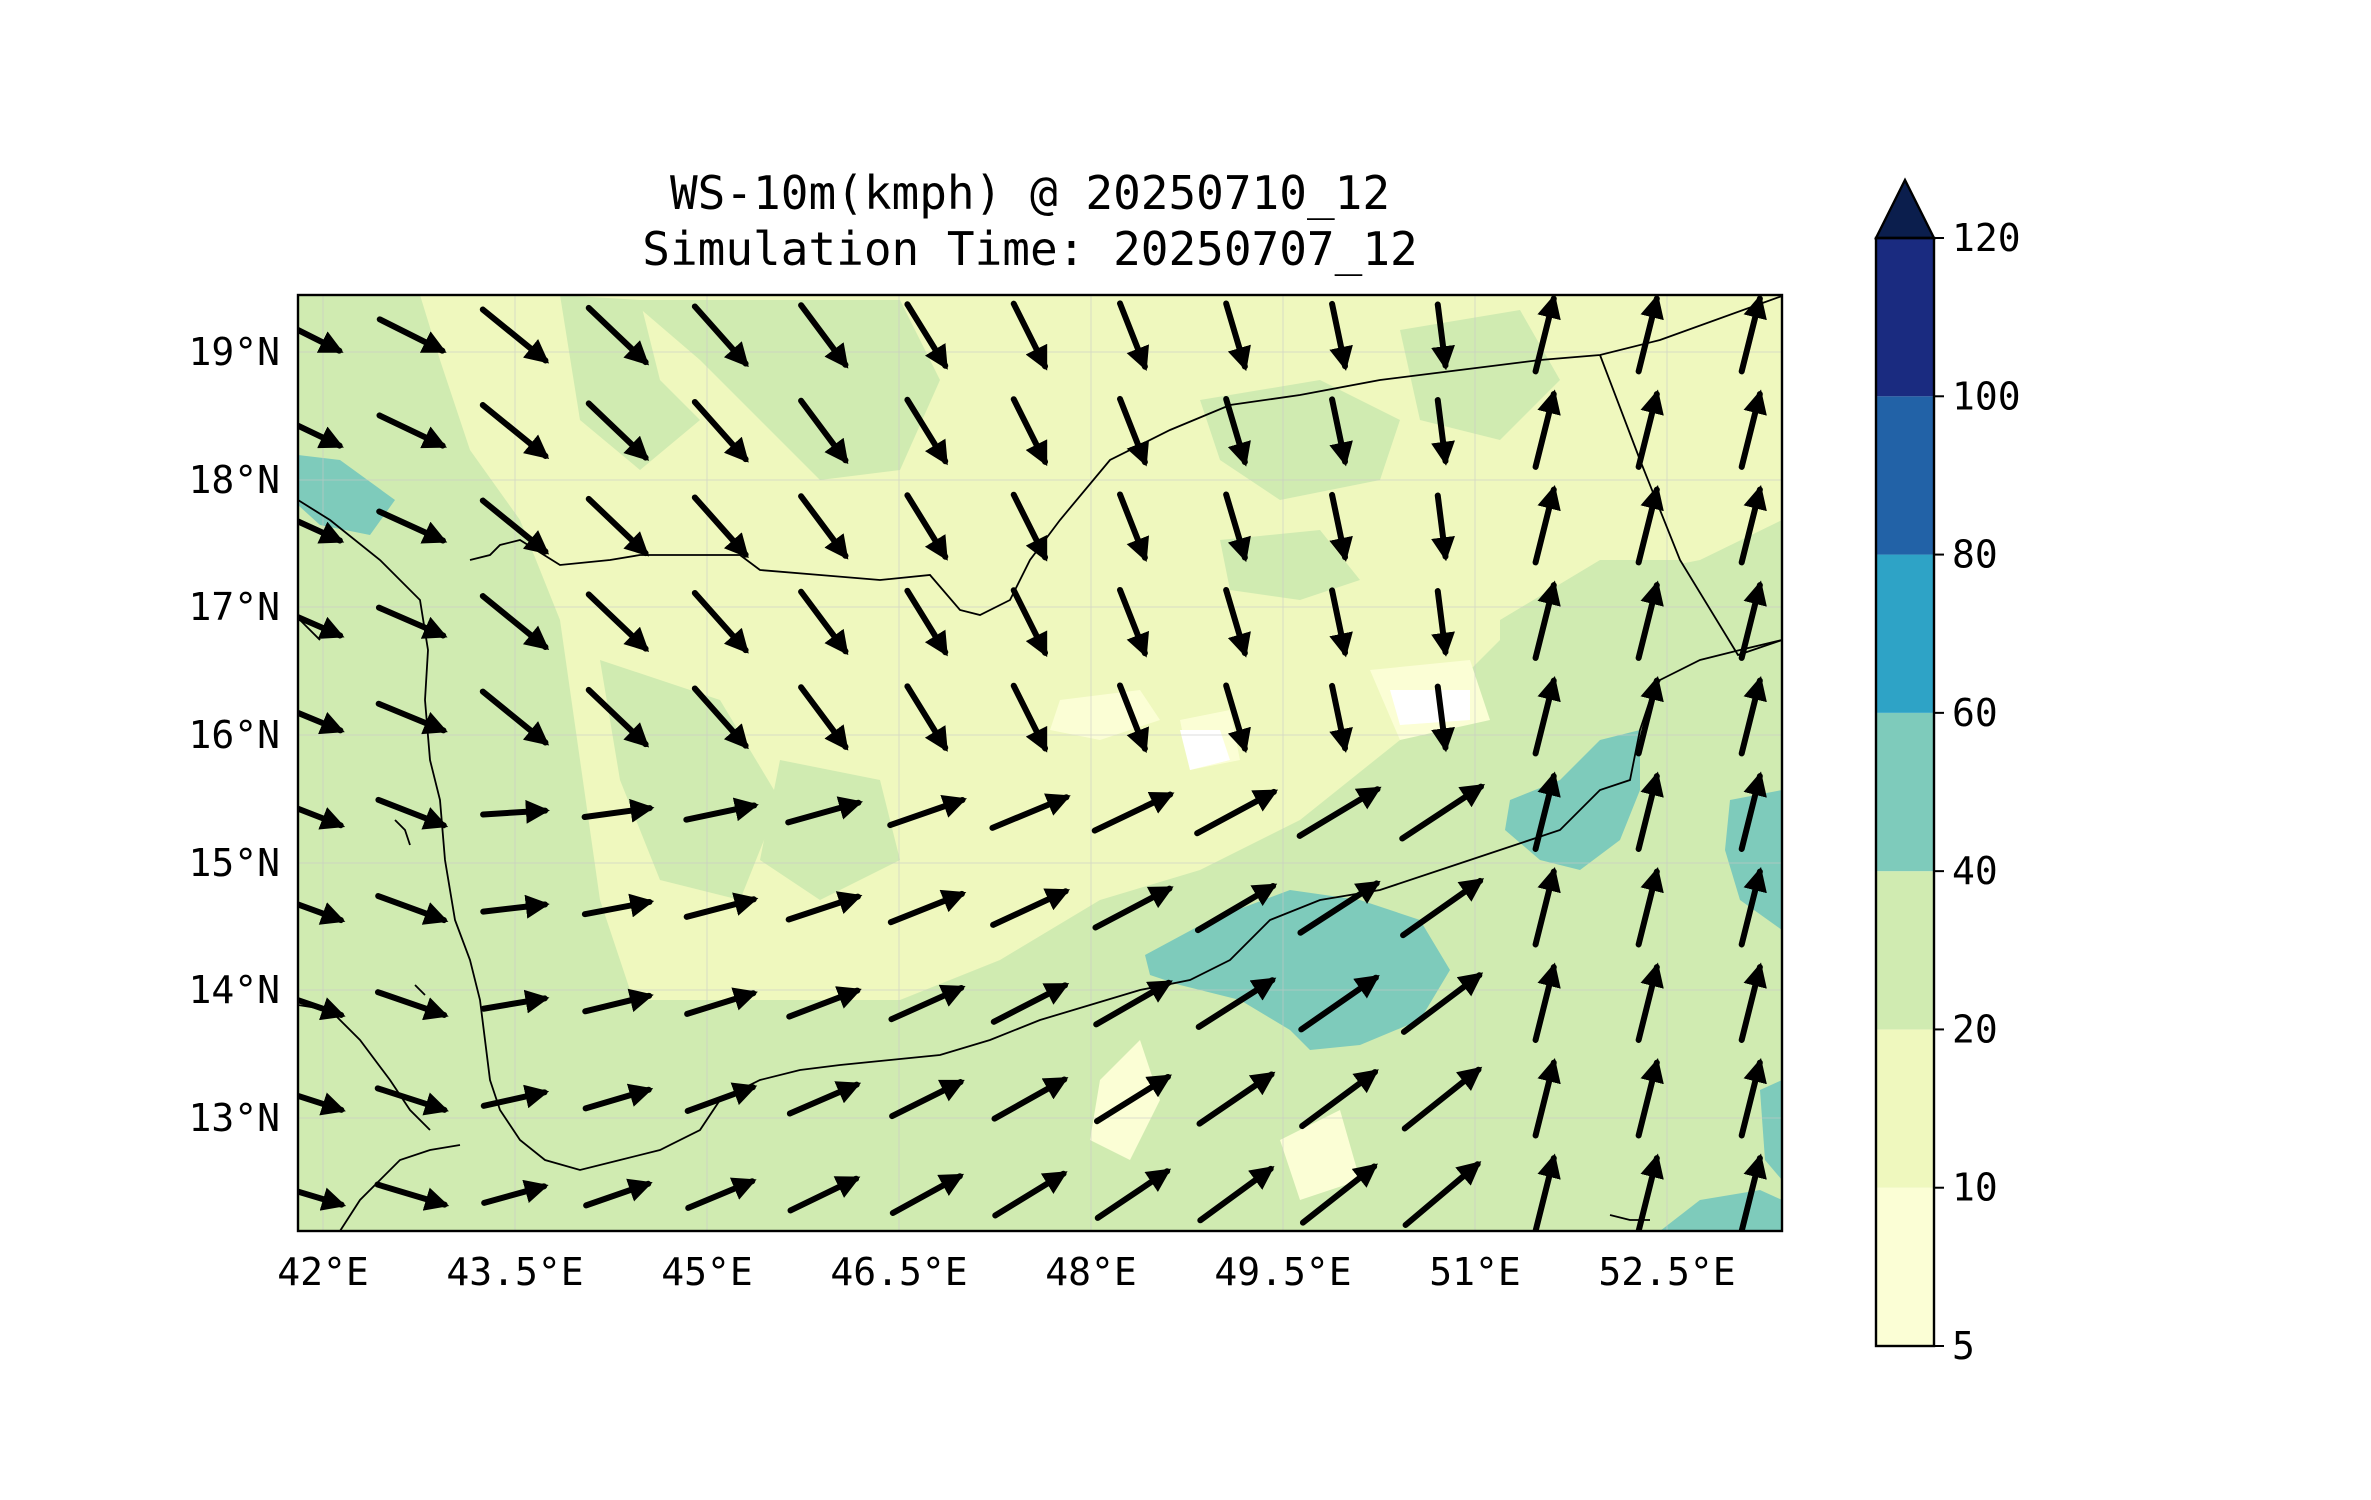  I want to click on colorbar-frame, so click(1905, 792).